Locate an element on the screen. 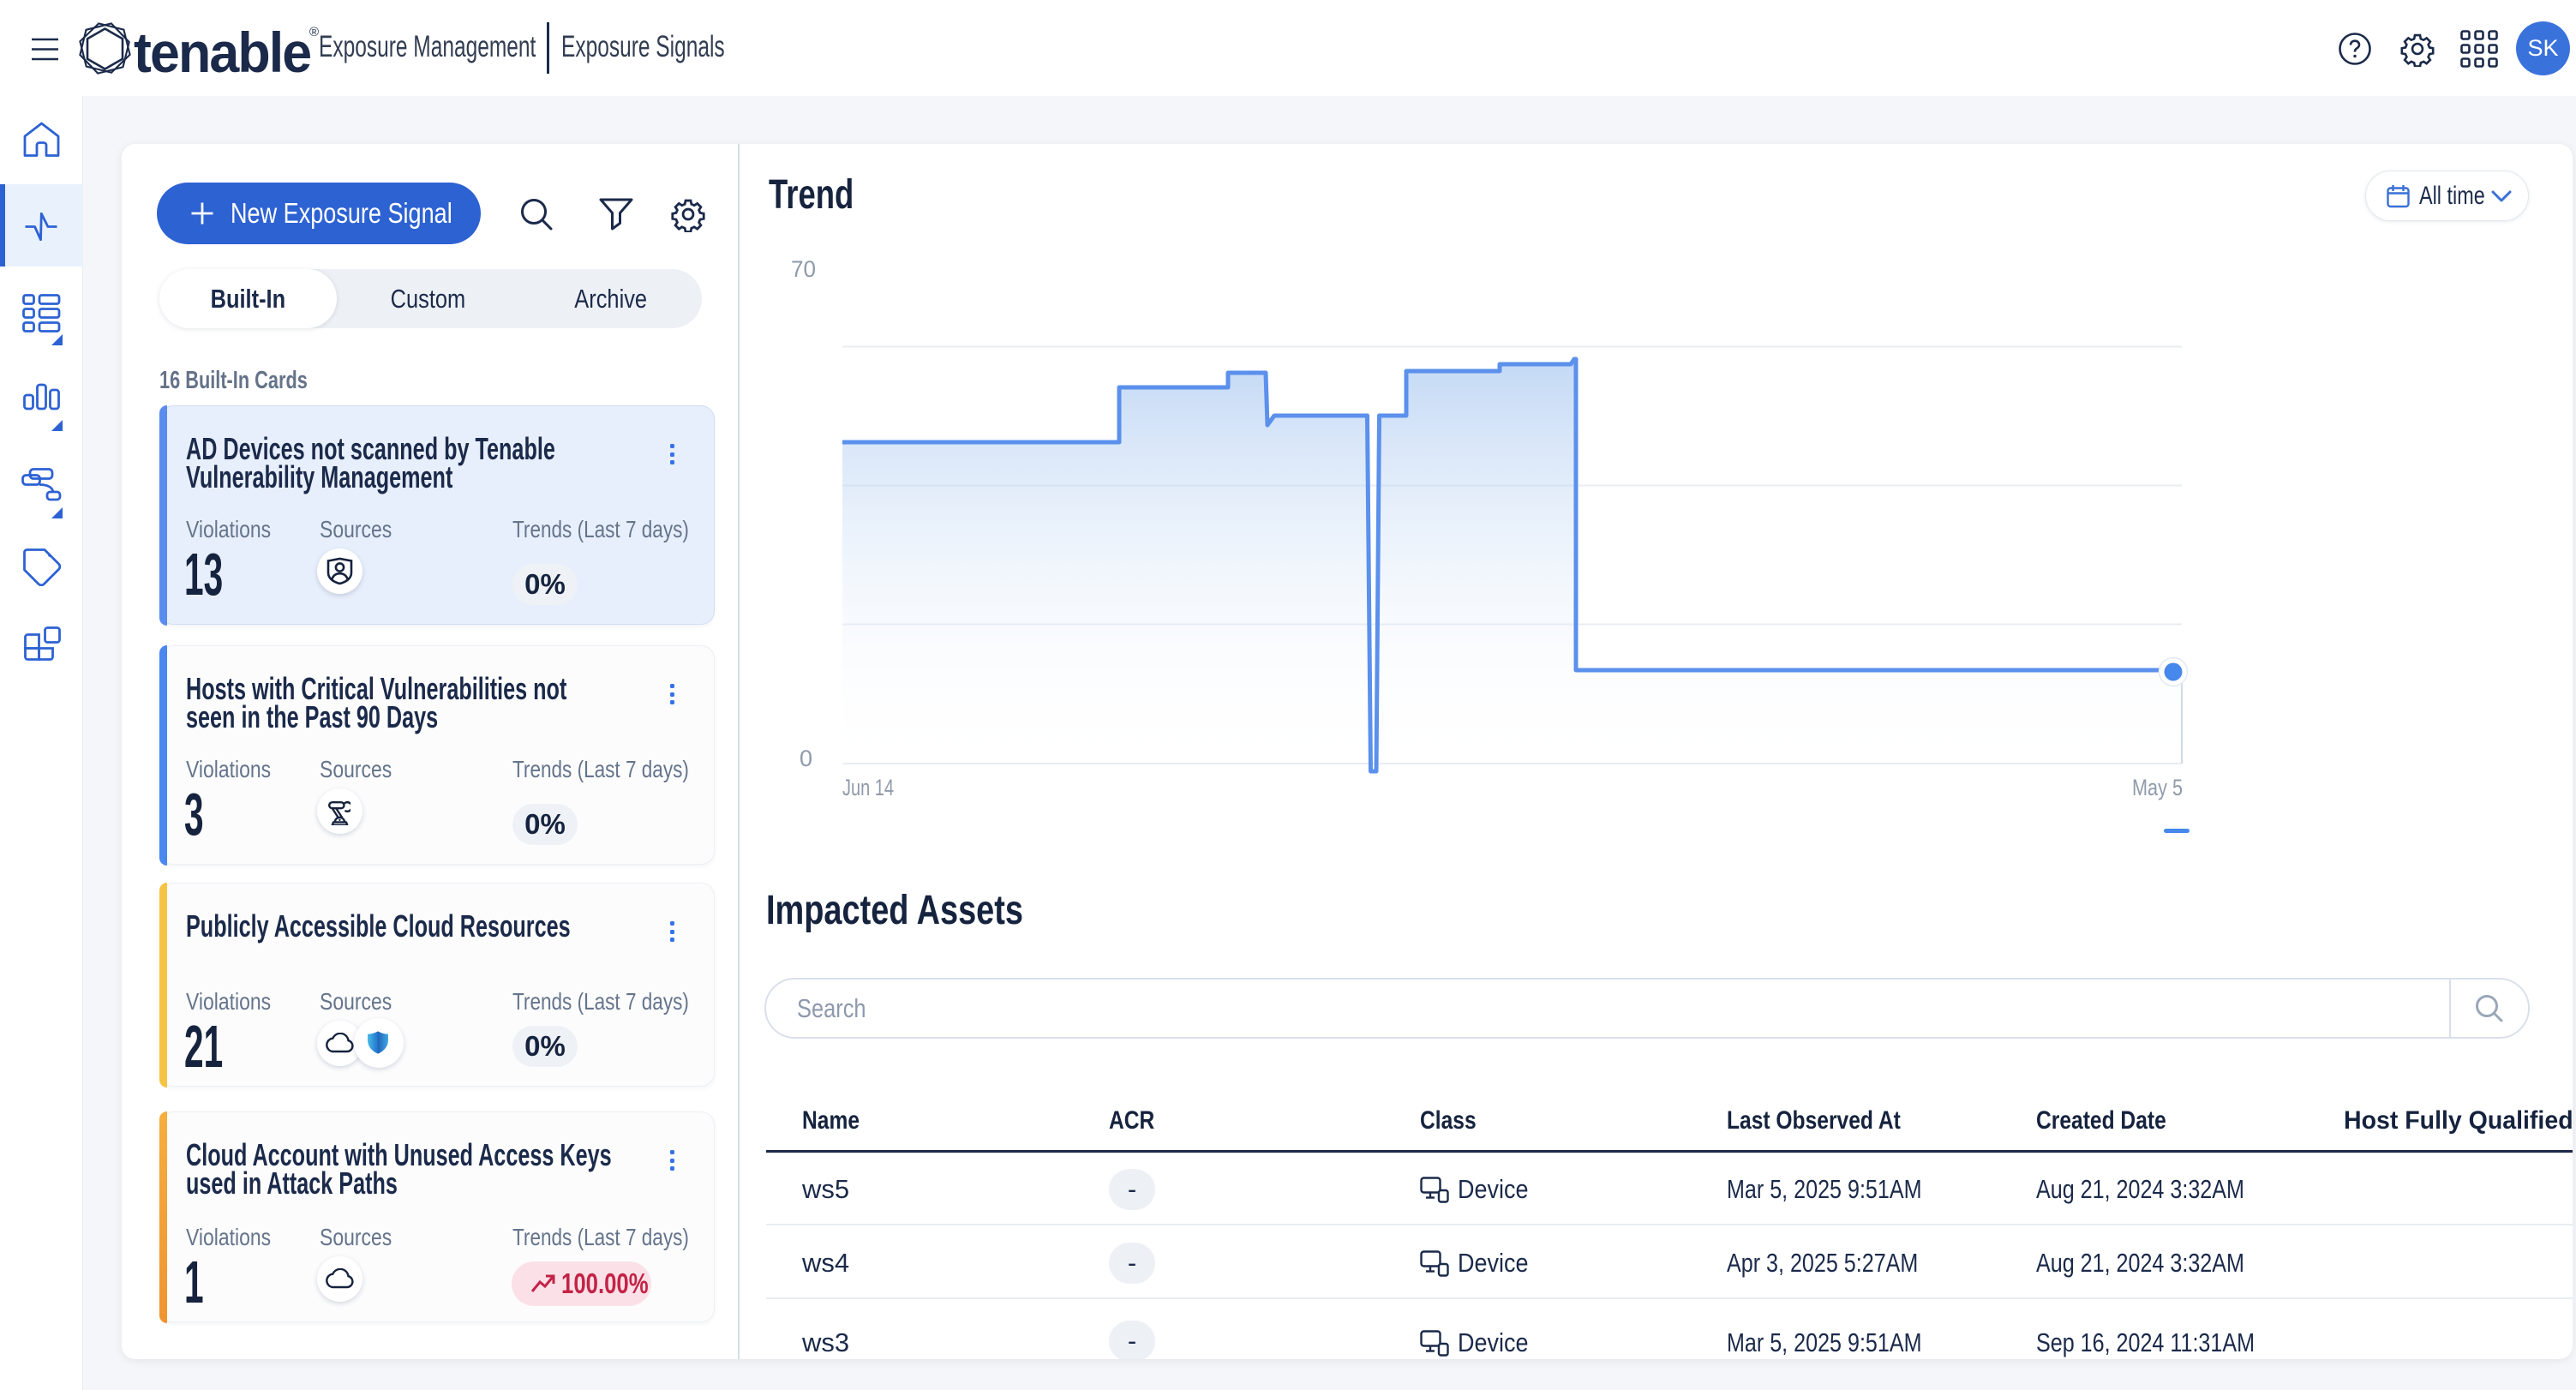 This screenshot has width=2576, height=1390. svg-text: 70 is located at coordinates (803, 269).